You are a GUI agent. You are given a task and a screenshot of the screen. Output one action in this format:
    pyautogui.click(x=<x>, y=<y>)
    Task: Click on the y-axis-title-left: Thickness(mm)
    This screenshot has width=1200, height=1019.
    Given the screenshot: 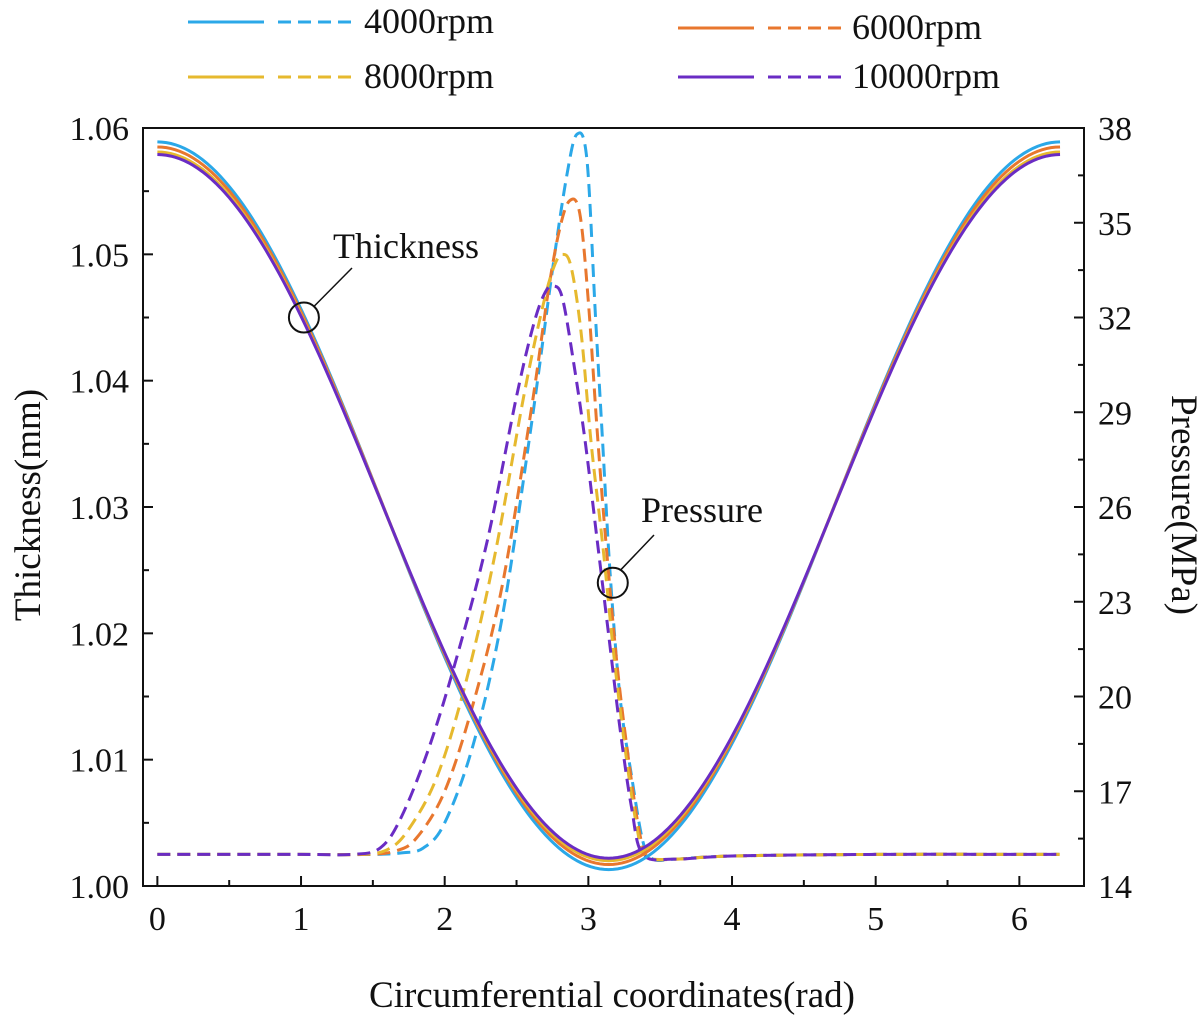 What is the action you would take?
    pyautogui.click(x=28, y=505)
    